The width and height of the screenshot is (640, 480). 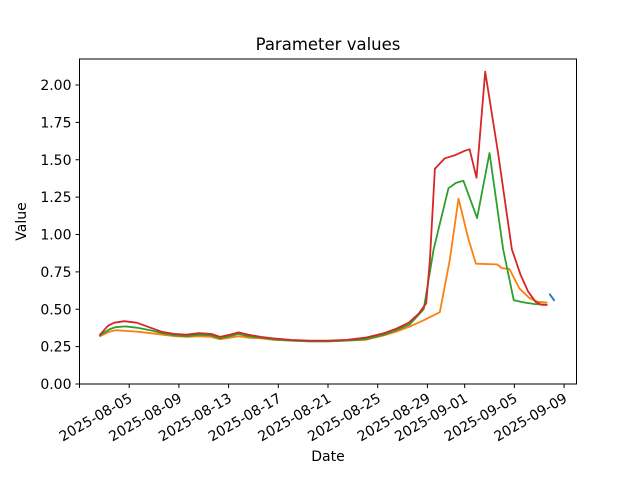 I want to click on y-tick-label: 2.00, so click(x=55, y=86).